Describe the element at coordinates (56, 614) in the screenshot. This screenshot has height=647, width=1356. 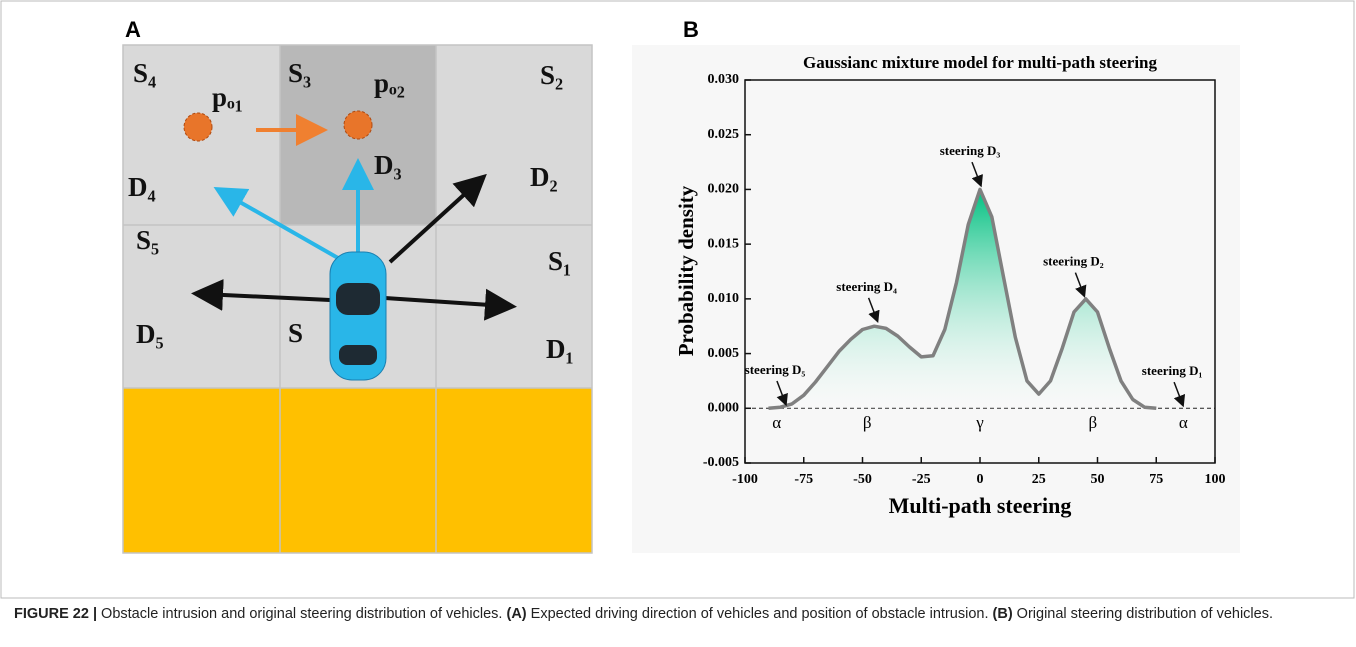
I see `caption-figure: FIGURE 22 |` at that location.